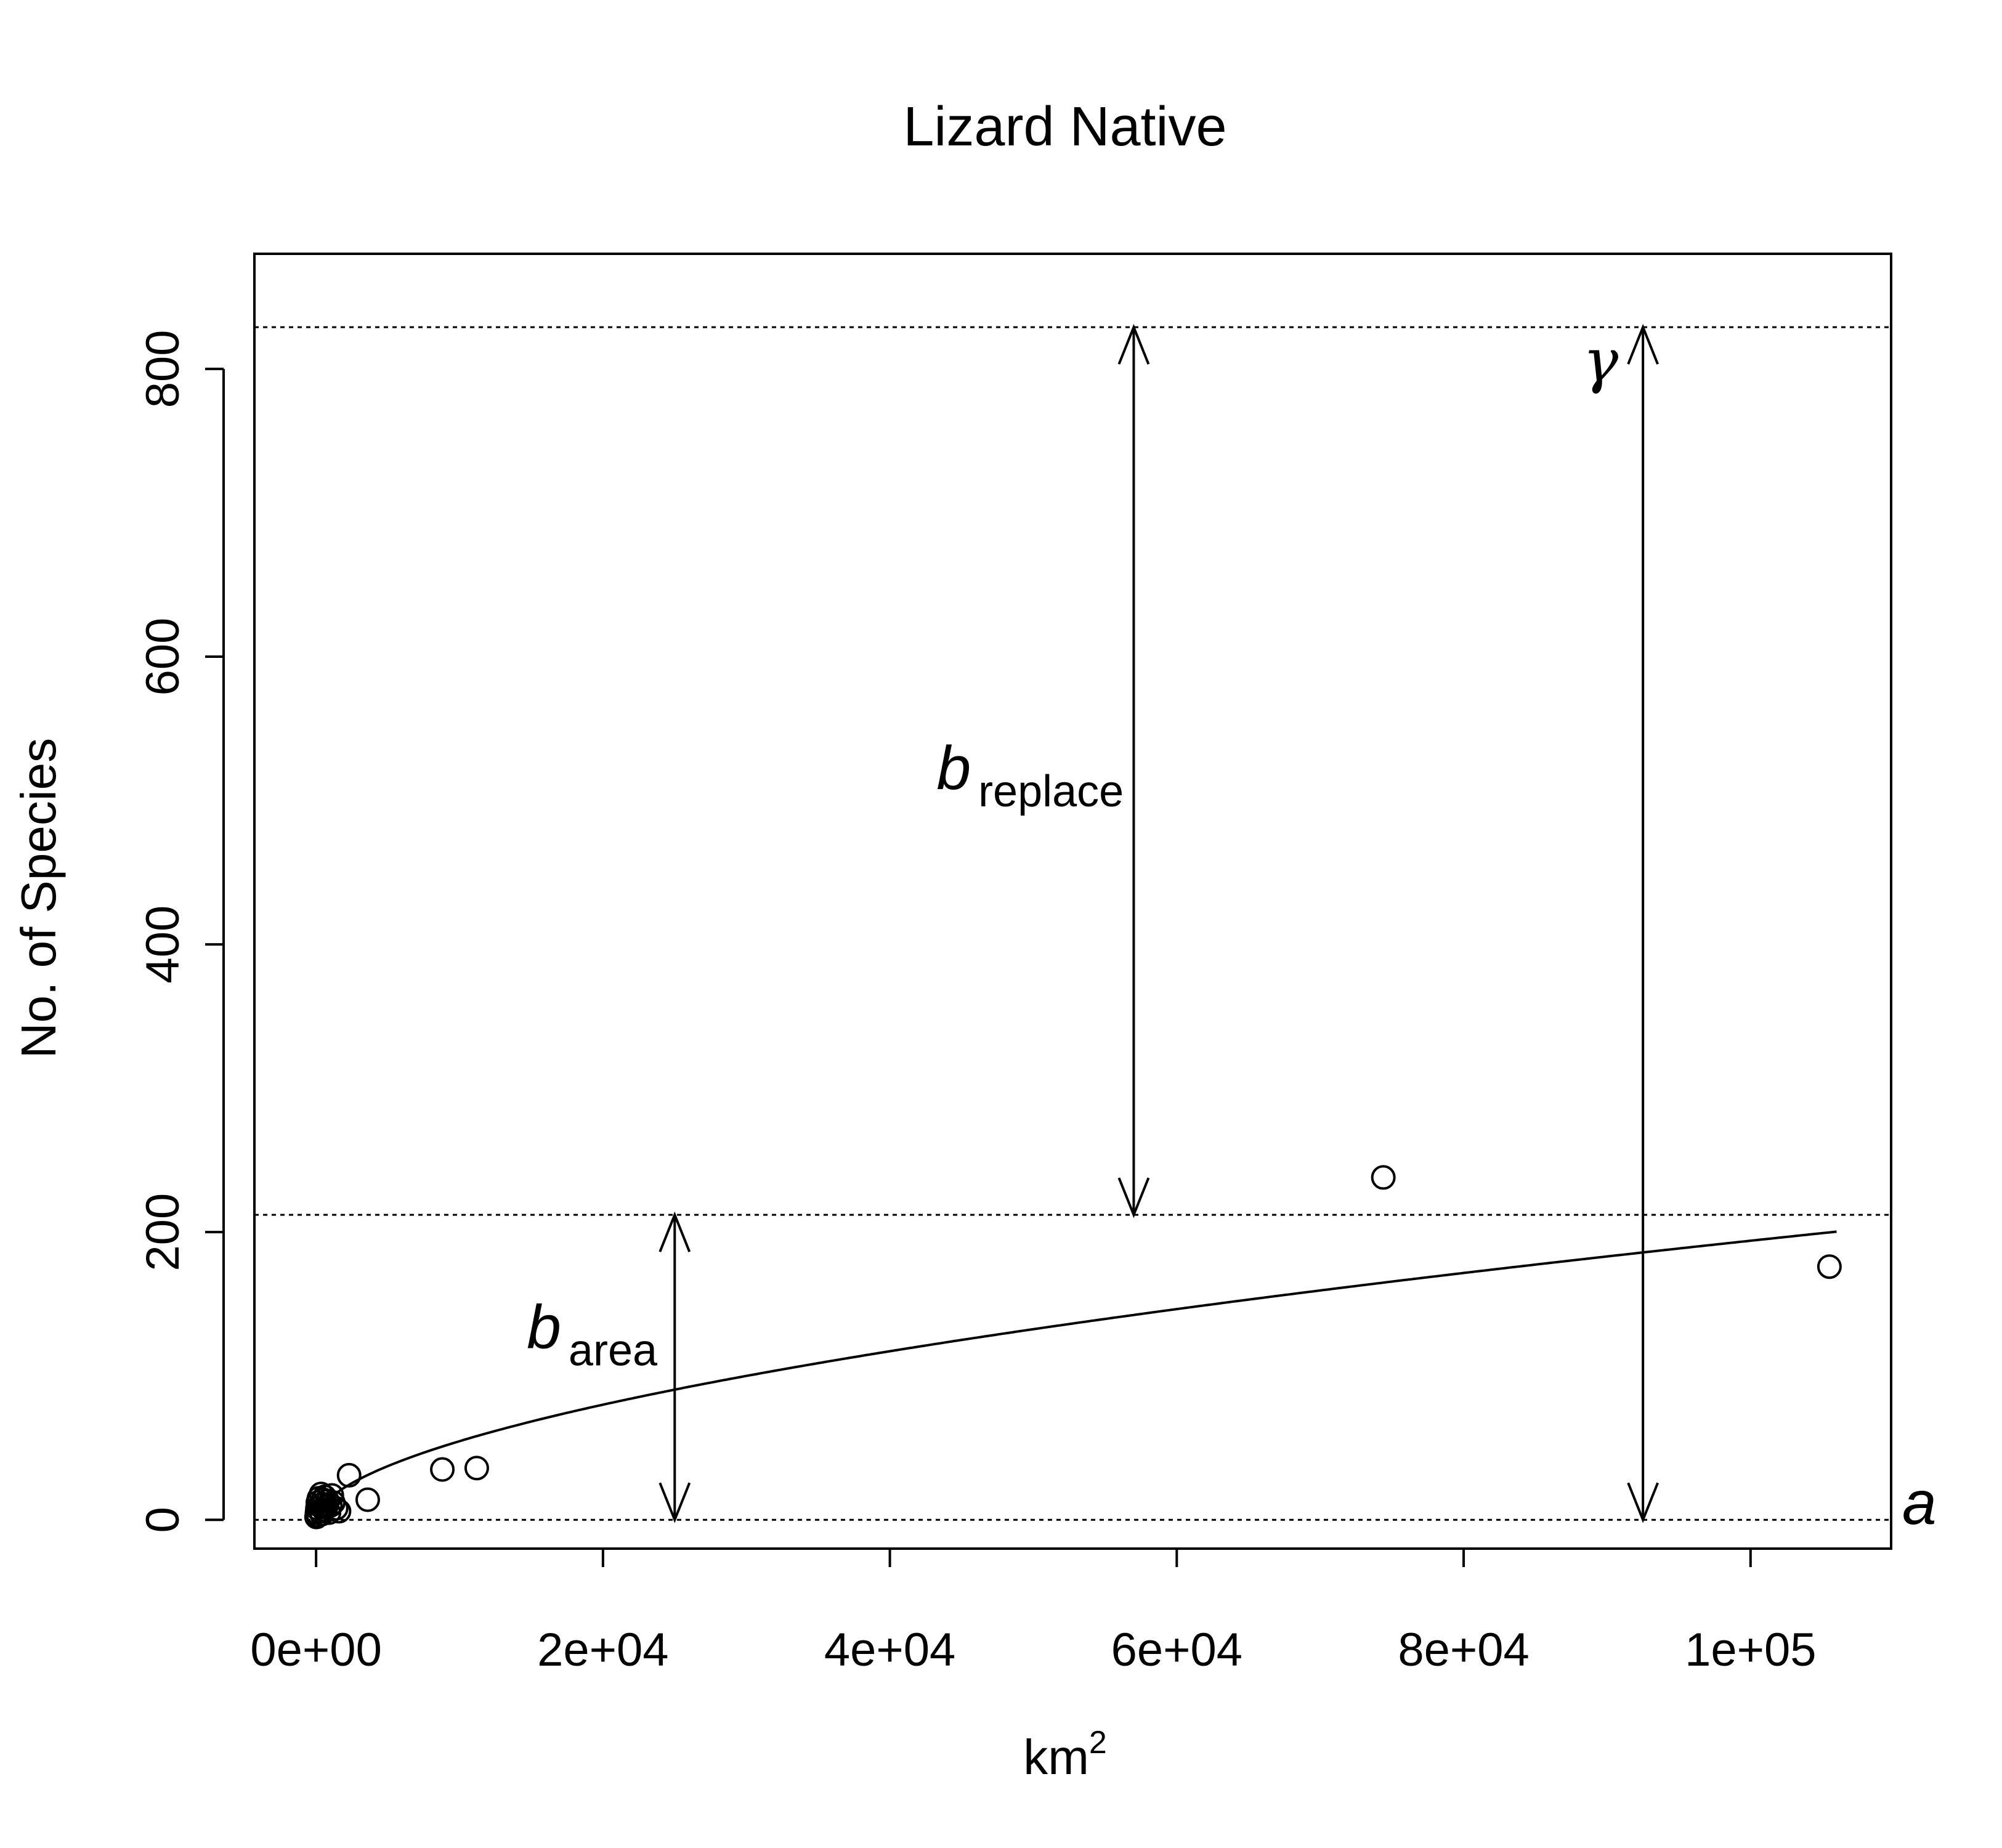  What do you see at coordinates (163, 1232) in the screenshot?
I see `y-tick-label: 200` at bounding box center [163, 1232].